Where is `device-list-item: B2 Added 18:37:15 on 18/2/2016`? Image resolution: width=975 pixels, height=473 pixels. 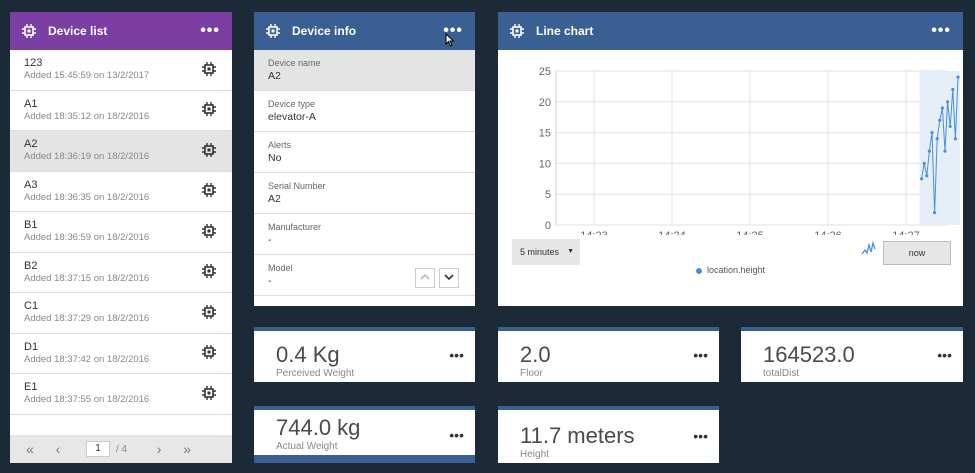 device-list-item: B2 Added 18:37:15 on 18/2/2016 is located at coordinates (121, 273).